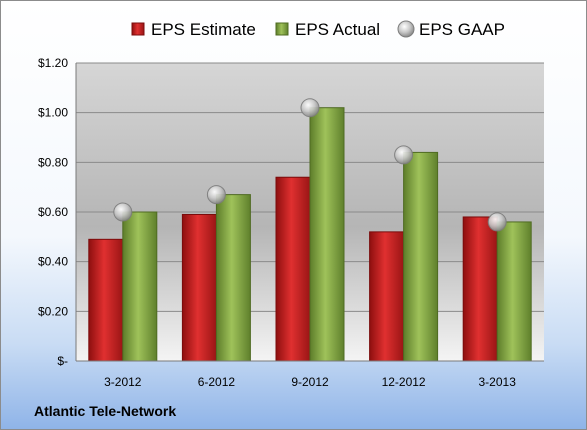  I want to click on y-tick-label-0: $-, so click(62, 361).